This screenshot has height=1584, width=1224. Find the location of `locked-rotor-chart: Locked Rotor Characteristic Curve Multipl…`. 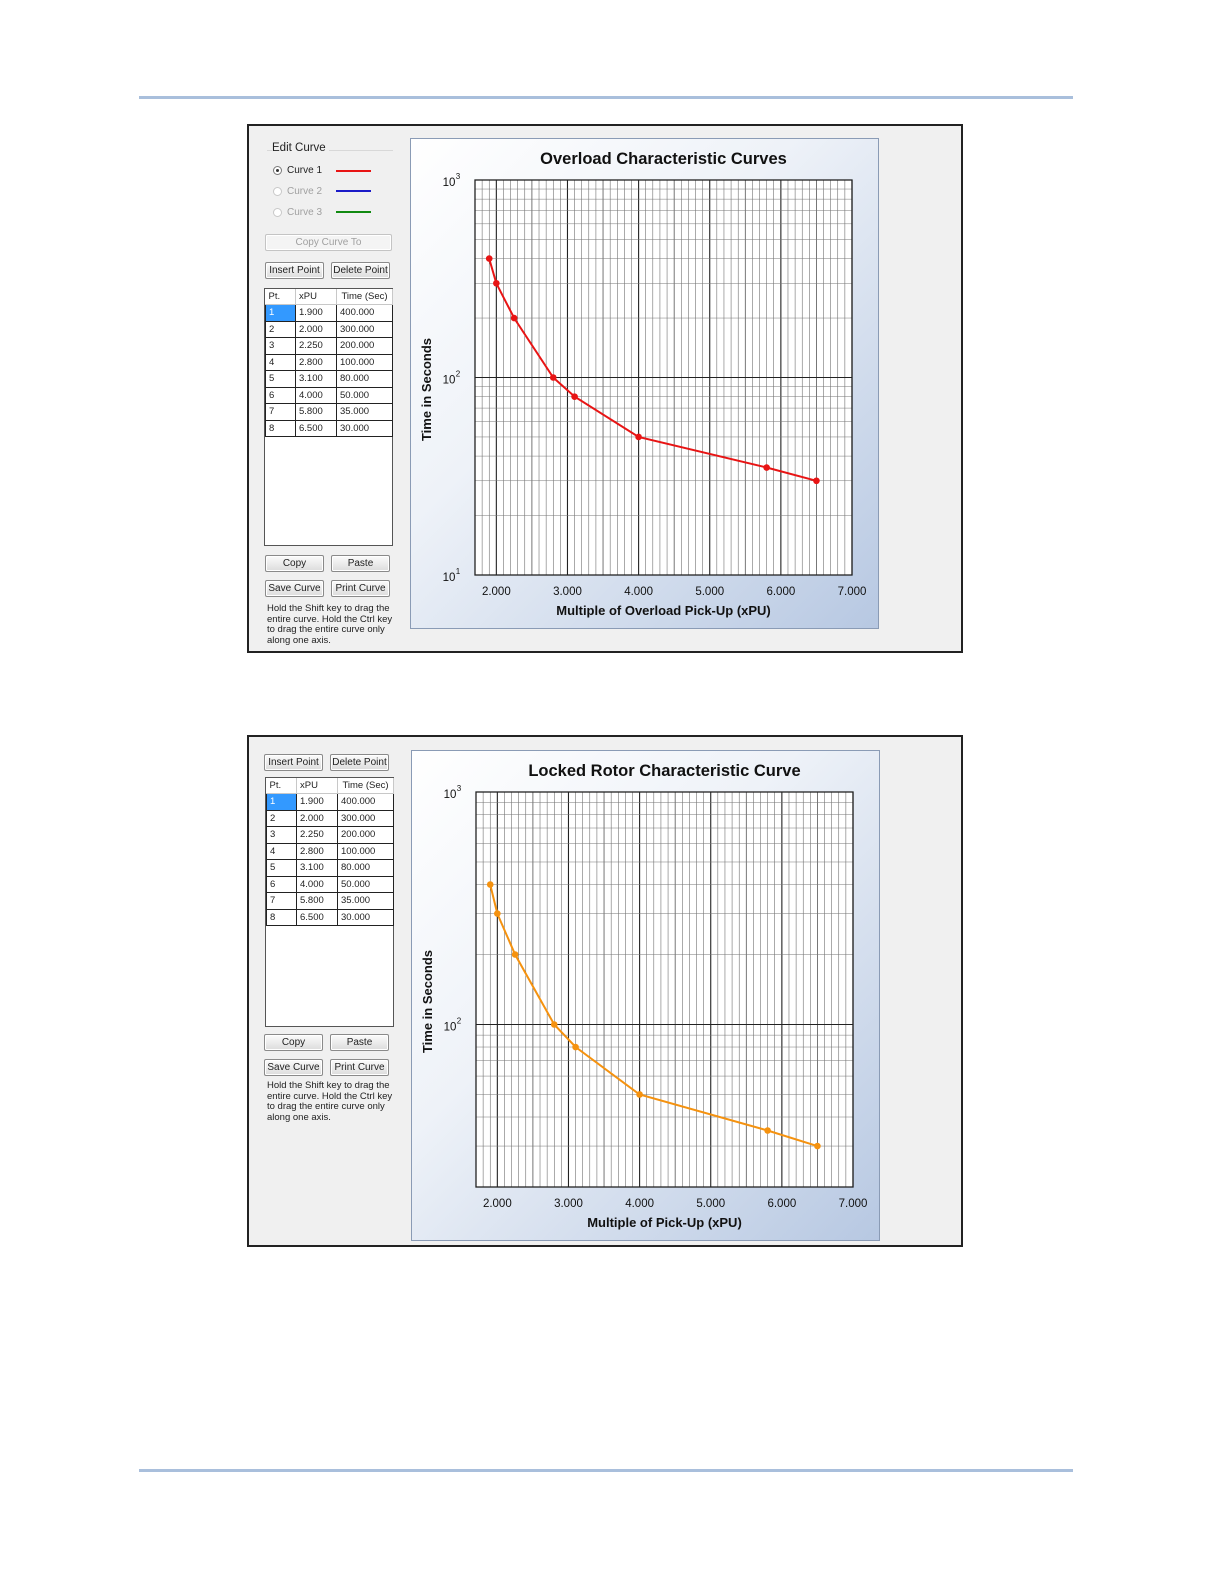

locked-rotor-chart: Locked Rotor Characteristic Curve Multipl… is located at coordinates (645, 995).